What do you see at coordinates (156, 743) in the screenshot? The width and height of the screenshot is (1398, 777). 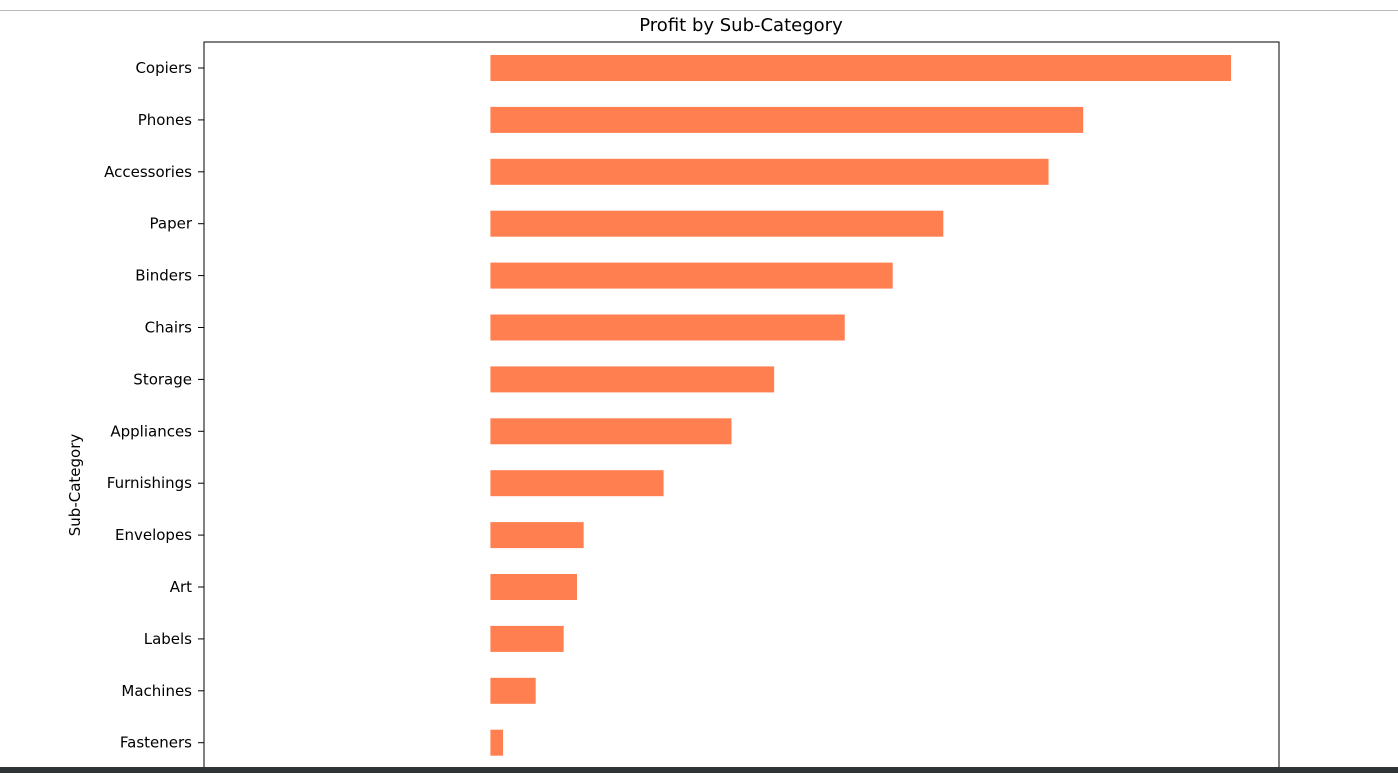 I see `y-tick-label-fasteners: Fasteners` at bounding box center [156, 743].